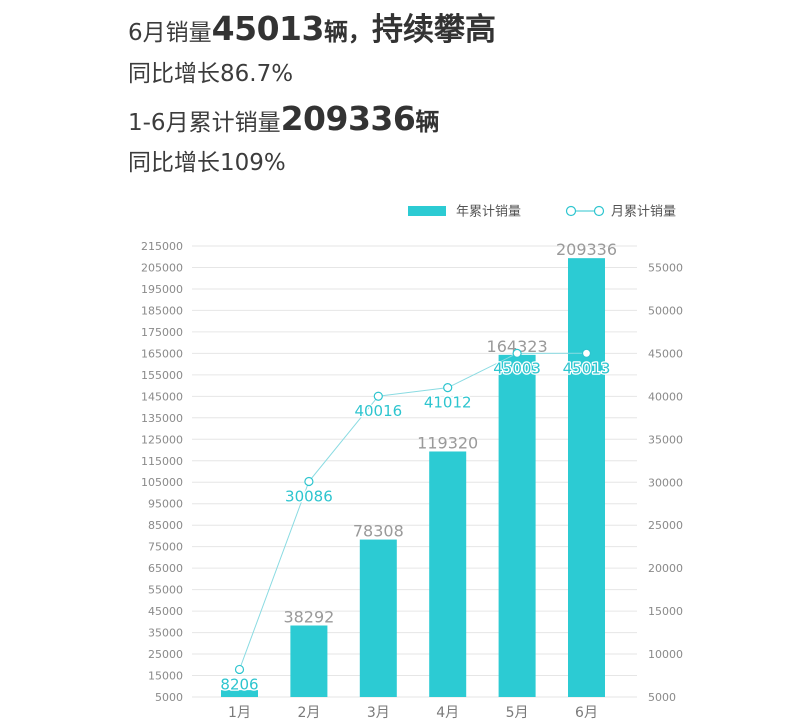 The width and height of the screenshot is (798, 727). I want to click on left-axis-tick-label: 85000, so click(165, 525).